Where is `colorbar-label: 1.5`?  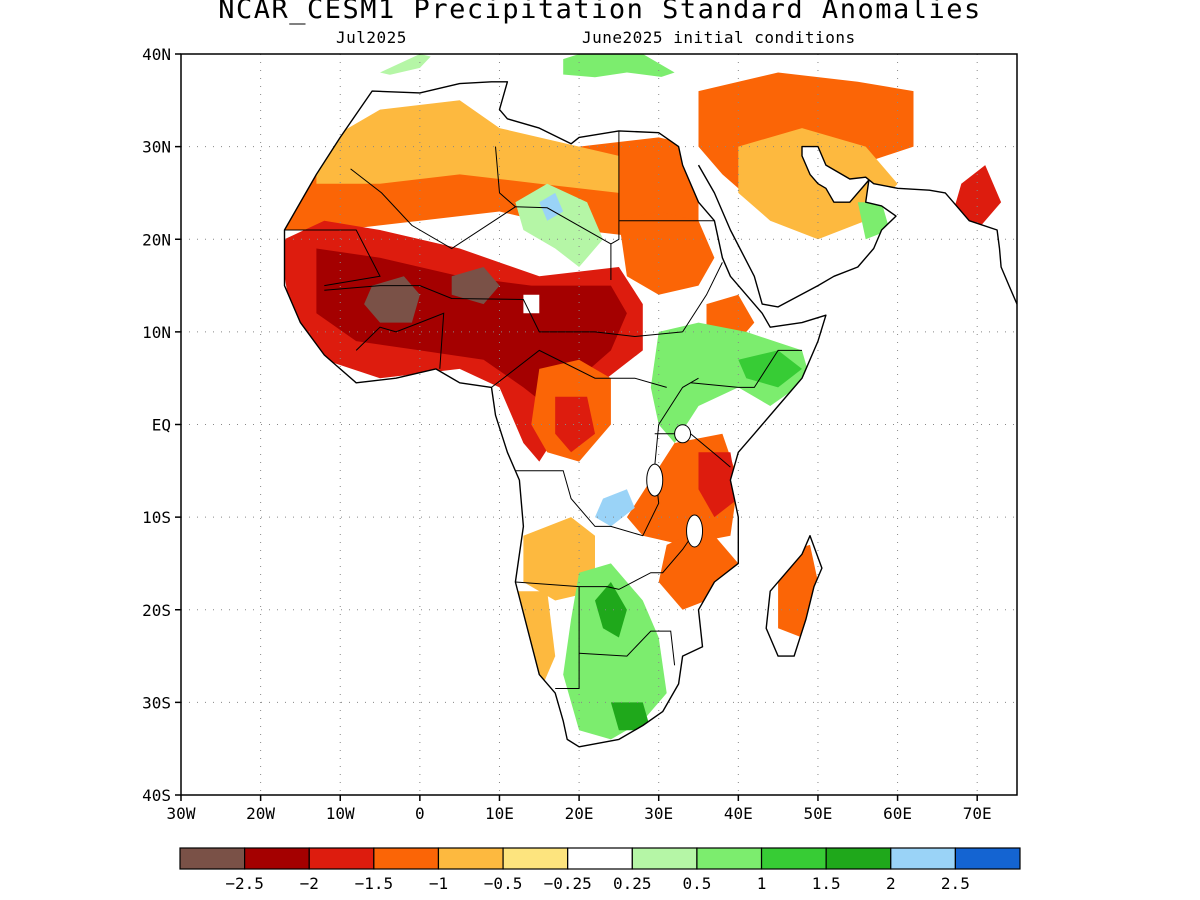
colorbar-label: 1.5 is located at coordinates (826, 883).